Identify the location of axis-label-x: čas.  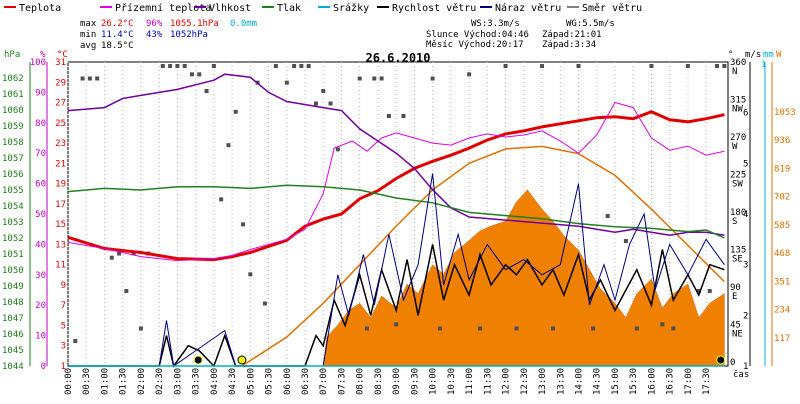
(741, 374).